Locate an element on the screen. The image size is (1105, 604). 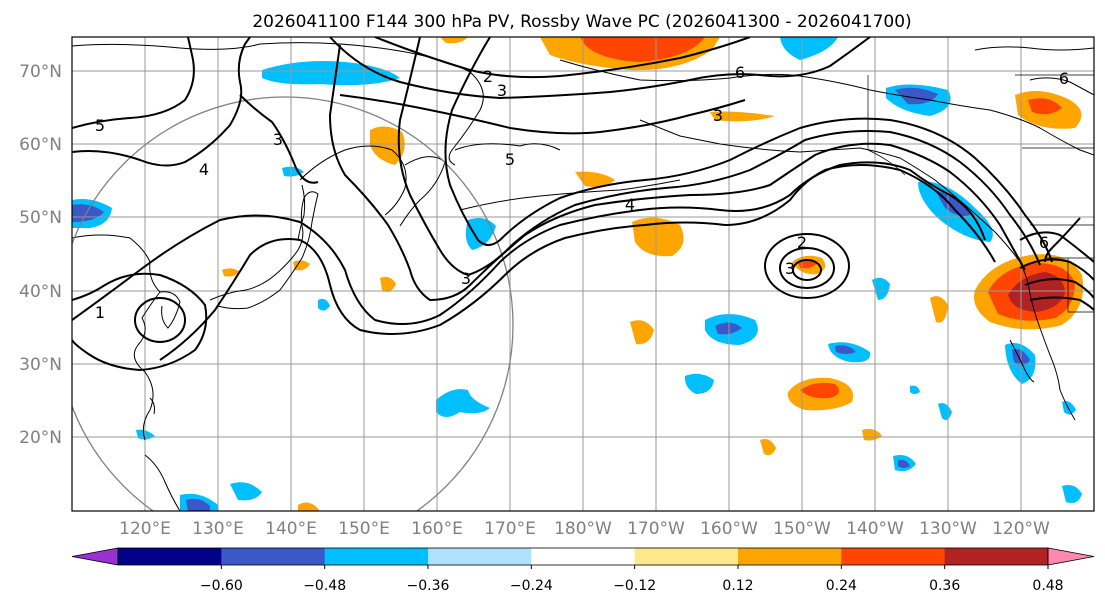
pv-contour-east-d is located at coordinates (1062, 240).